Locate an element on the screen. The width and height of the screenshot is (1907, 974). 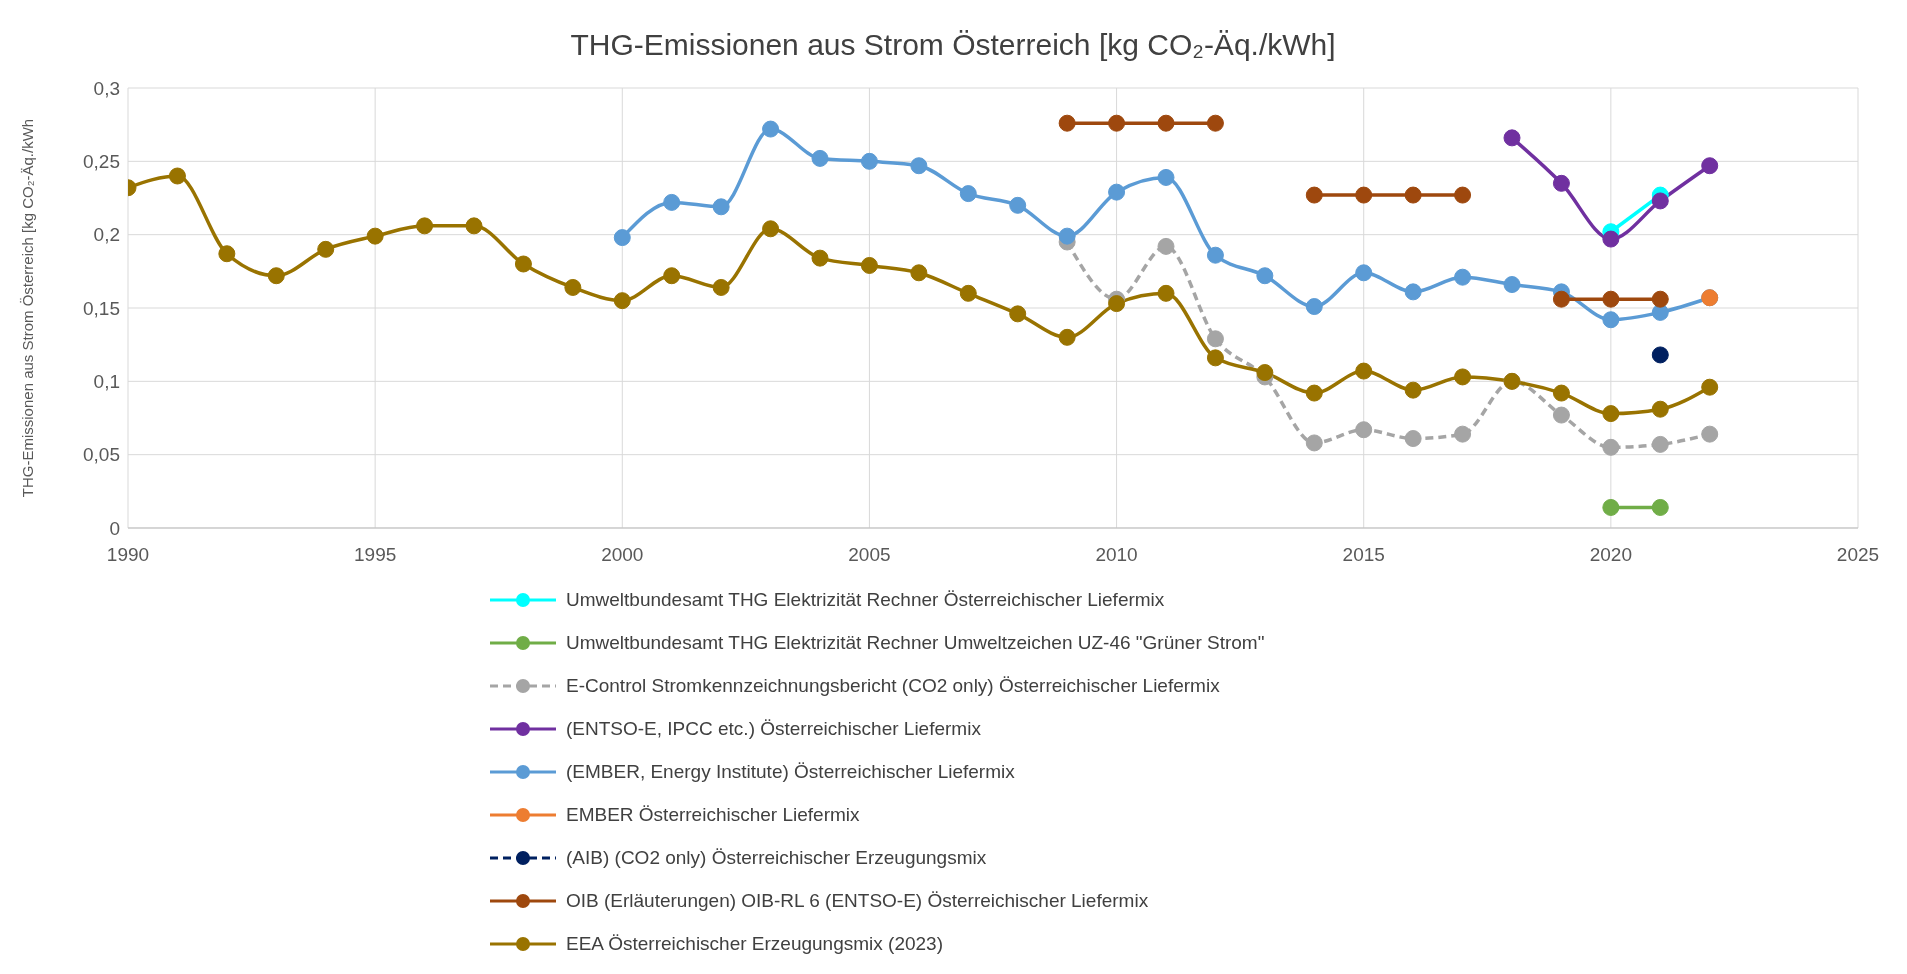
x-tick-label: 2025 is located at coordinates (1858, 555).